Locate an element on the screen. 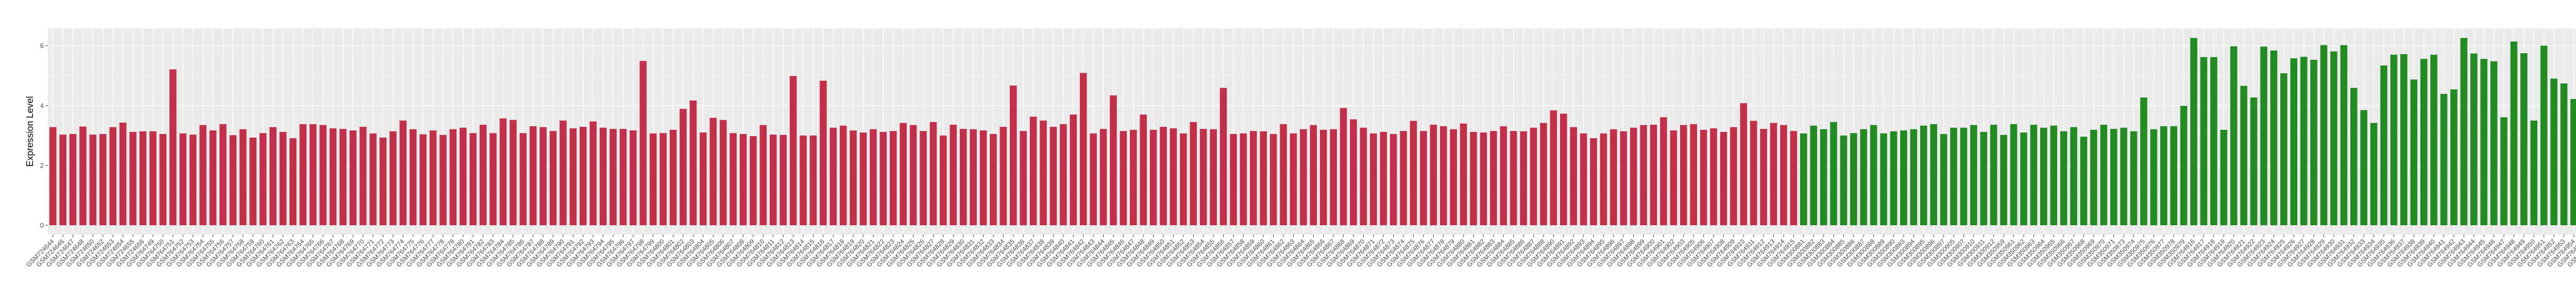 The width and height of the screenshot is (2576, 299). bar-GSM764844 is located at coordinates (1103, 177).